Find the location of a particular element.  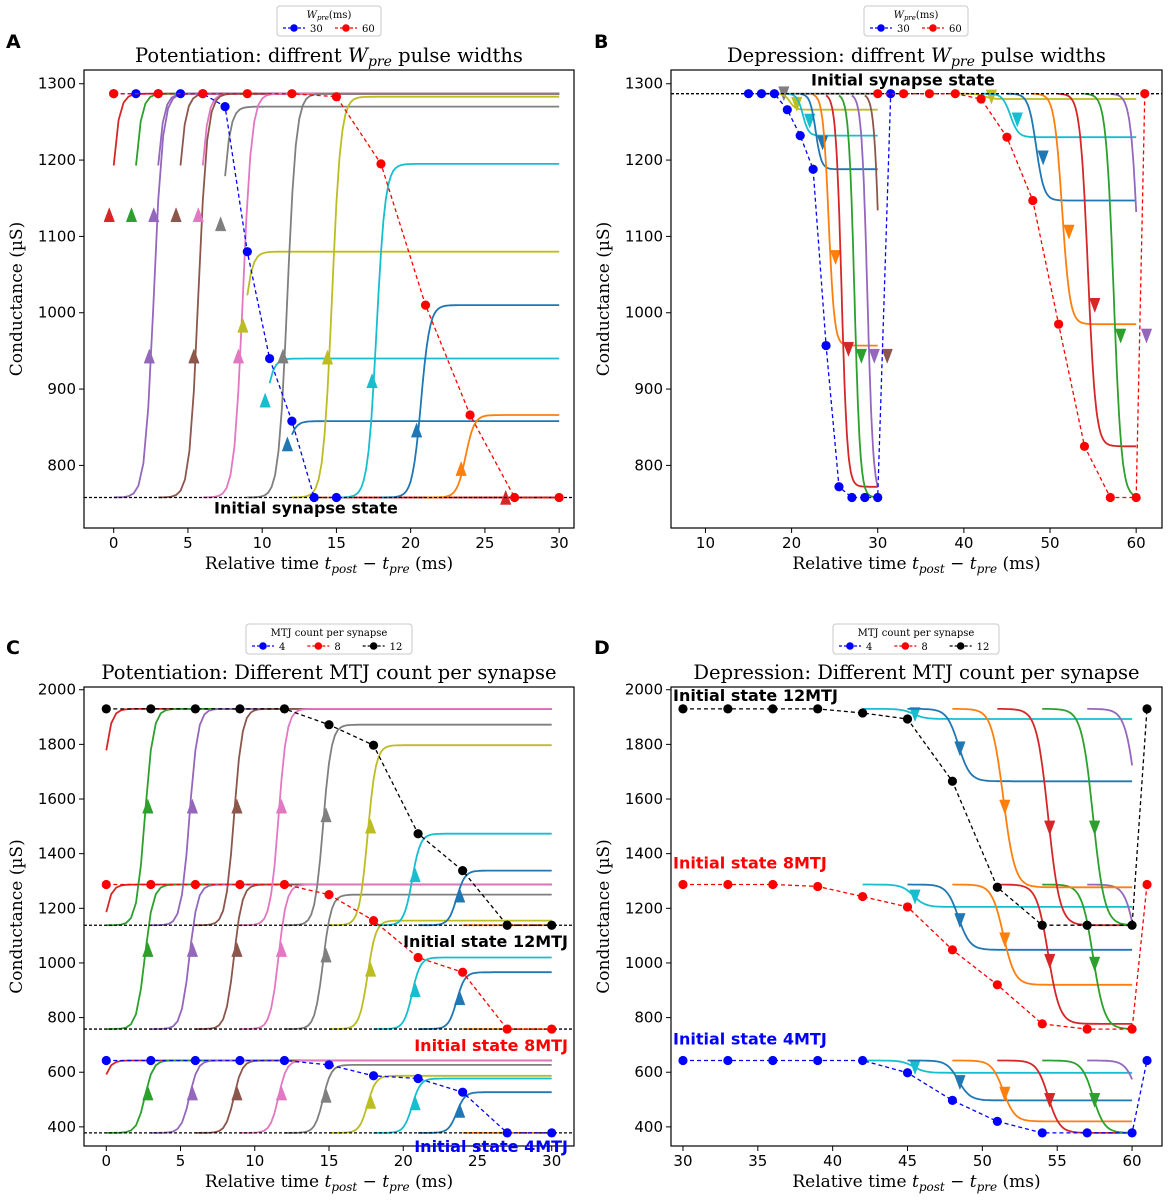

annotation-D-12mtj: Initial state 12MTJ is located at coordinates (755, 695).